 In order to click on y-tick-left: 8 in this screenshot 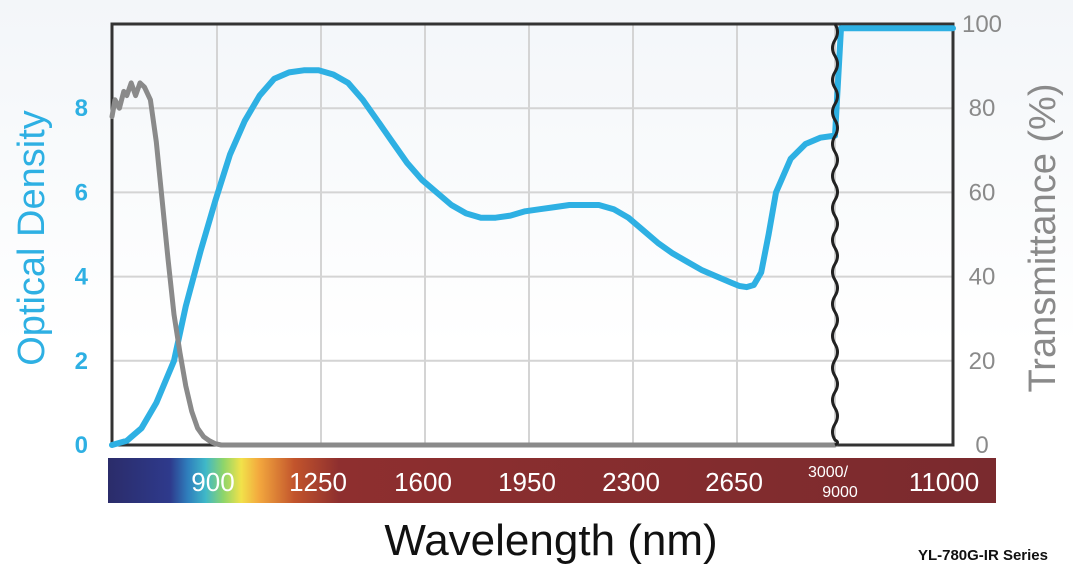, I will do `click(81, 108)`.